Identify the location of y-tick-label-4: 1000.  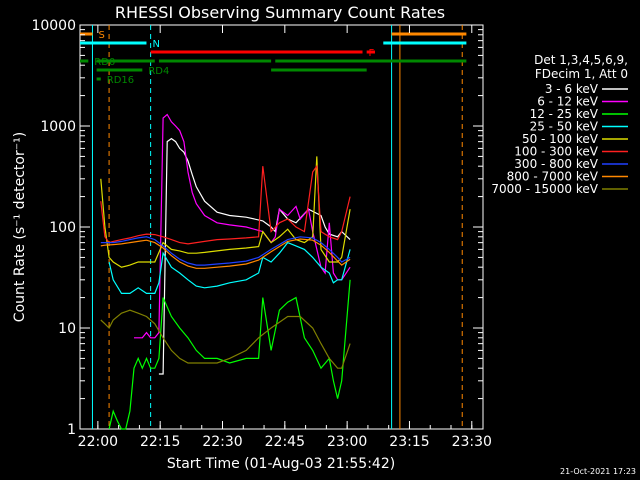
(58, 127).